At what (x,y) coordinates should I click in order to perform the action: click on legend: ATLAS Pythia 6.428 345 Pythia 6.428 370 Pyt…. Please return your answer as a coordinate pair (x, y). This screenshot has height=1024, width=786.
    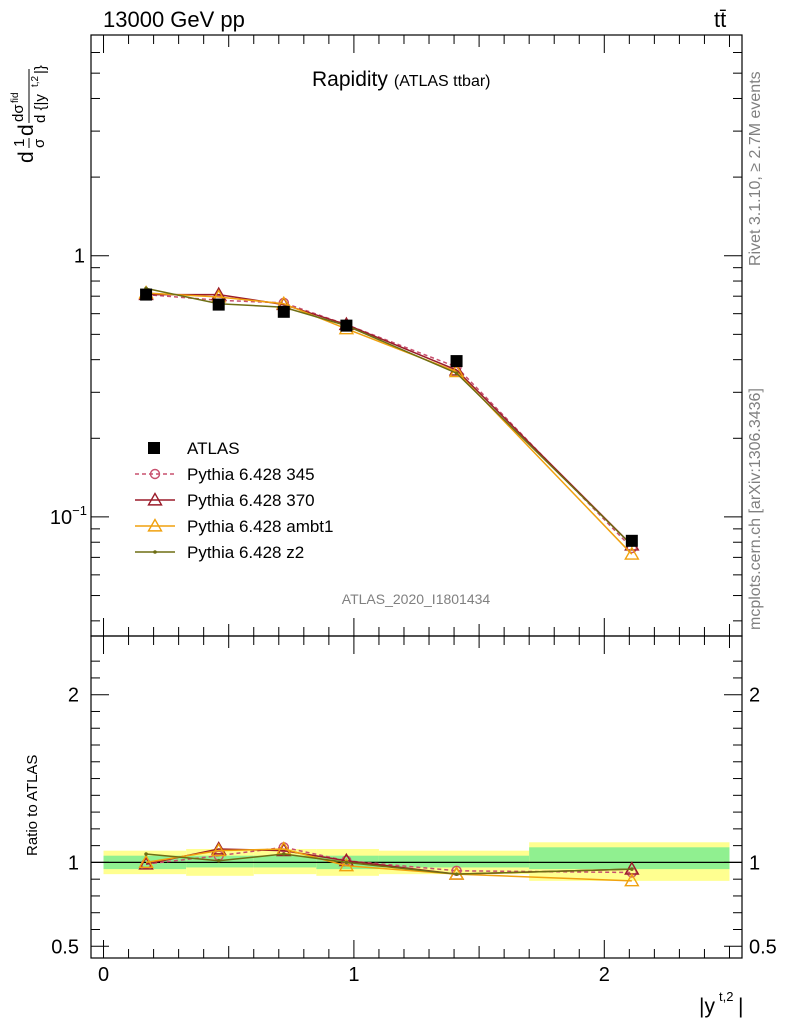
    Looking at the image, I should click on (234, 500).